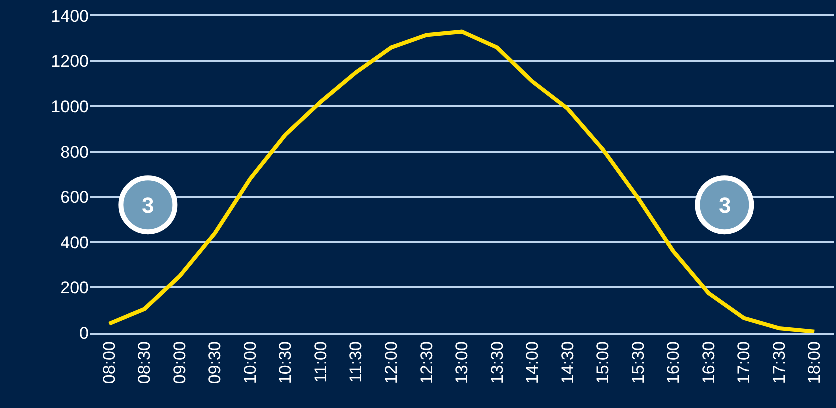 The height and width of the screenshot is (408, 836). Describe the element at coordinates (74, 152) in the screenshot. I see `y-tick-label: 800` at that location.